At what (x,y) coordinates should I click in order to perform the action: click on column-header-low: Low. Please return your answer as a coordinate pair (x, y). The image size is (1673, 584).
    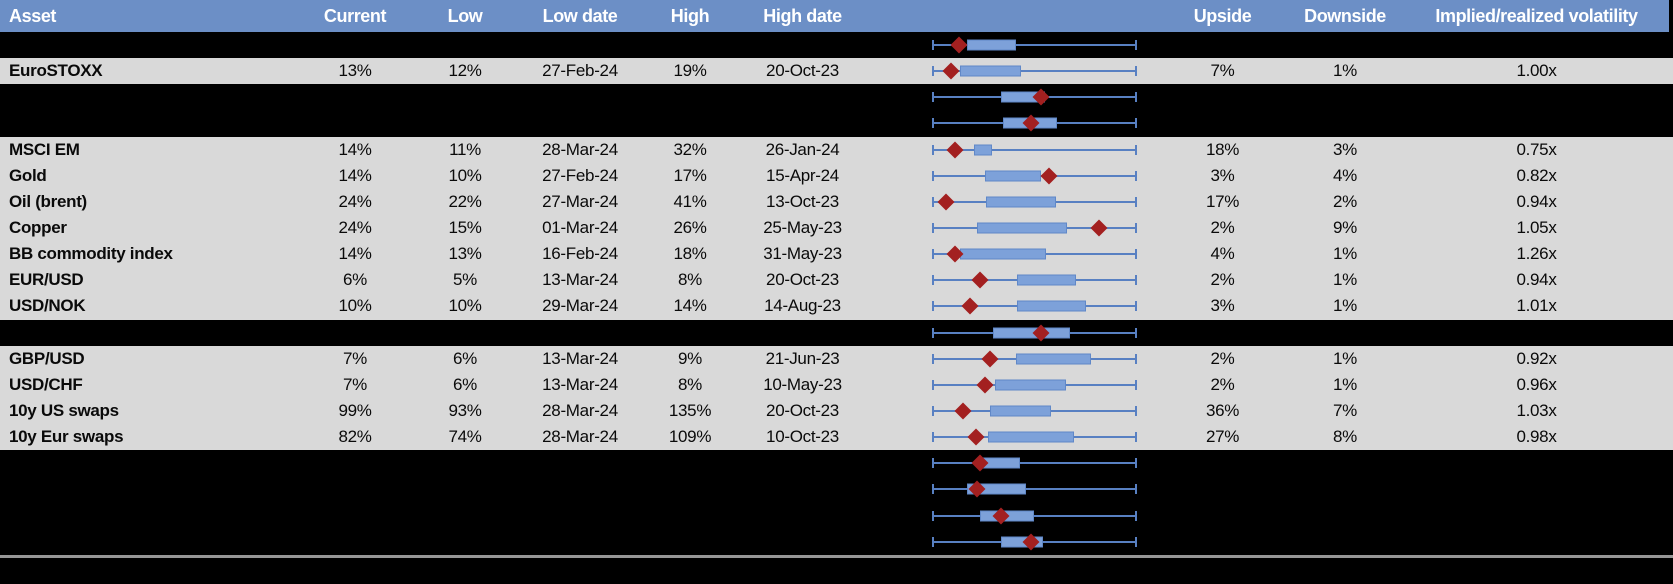
    Looking at the image, I should click on (465, 15).